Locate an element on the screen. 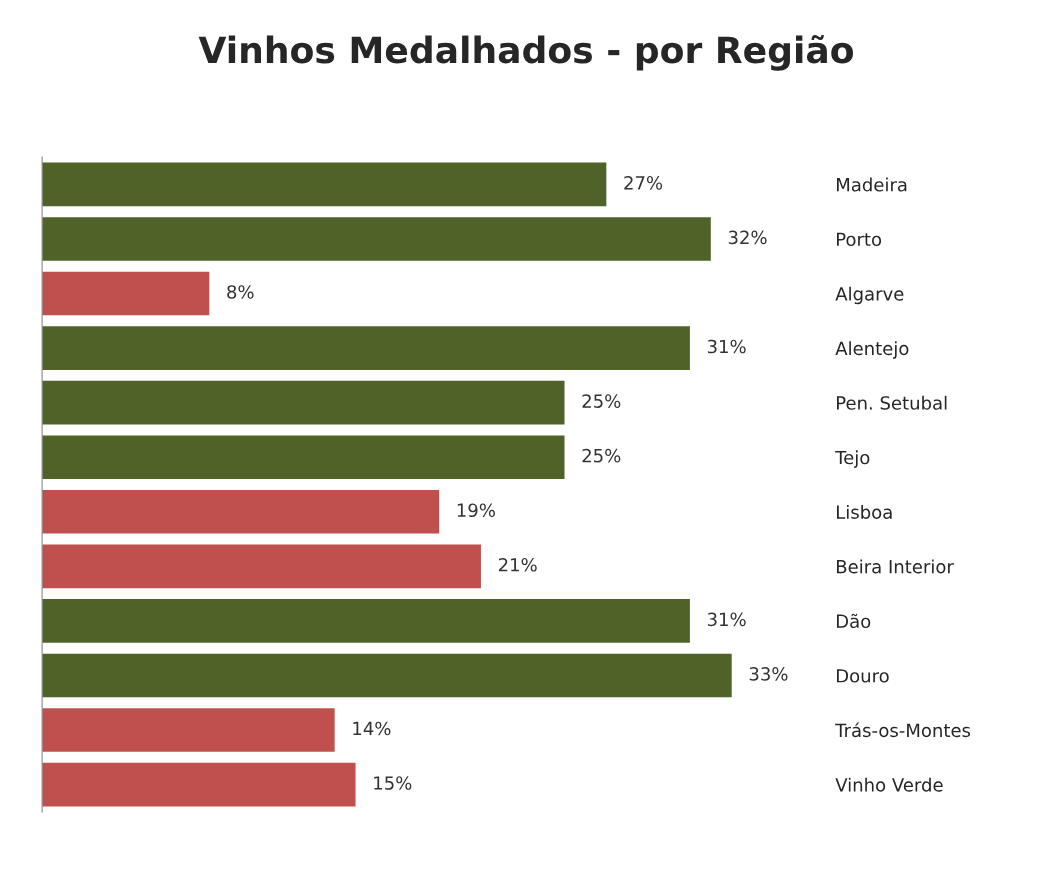  data-label: 19% is located at coordinates (476, 510).